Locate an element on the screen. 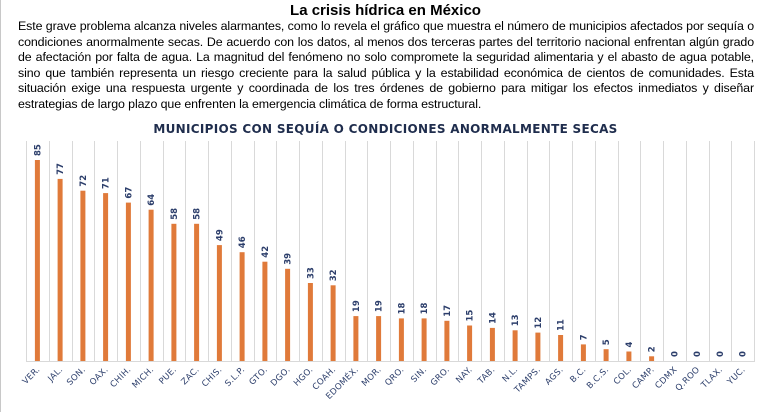 Image resolution: width=771 pixels, height=412 pixels. category-label: YUC. is located at coordinates (736, 376).